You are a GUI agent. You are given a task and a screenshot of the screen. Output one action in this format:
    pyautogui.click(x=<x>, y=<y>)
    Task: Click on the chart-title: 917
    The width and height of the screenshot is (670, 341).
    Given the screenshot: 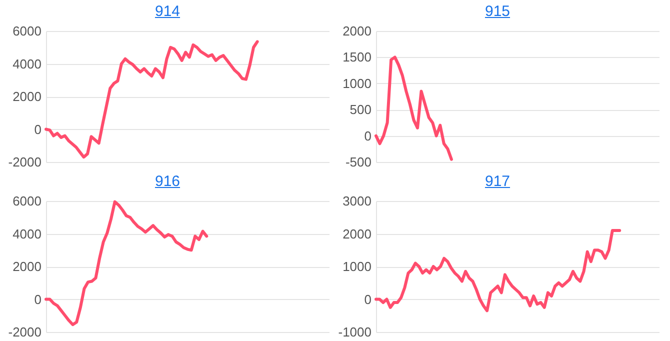 What is the action you would take?
    pyautogui.click(x=498, y=182)
    